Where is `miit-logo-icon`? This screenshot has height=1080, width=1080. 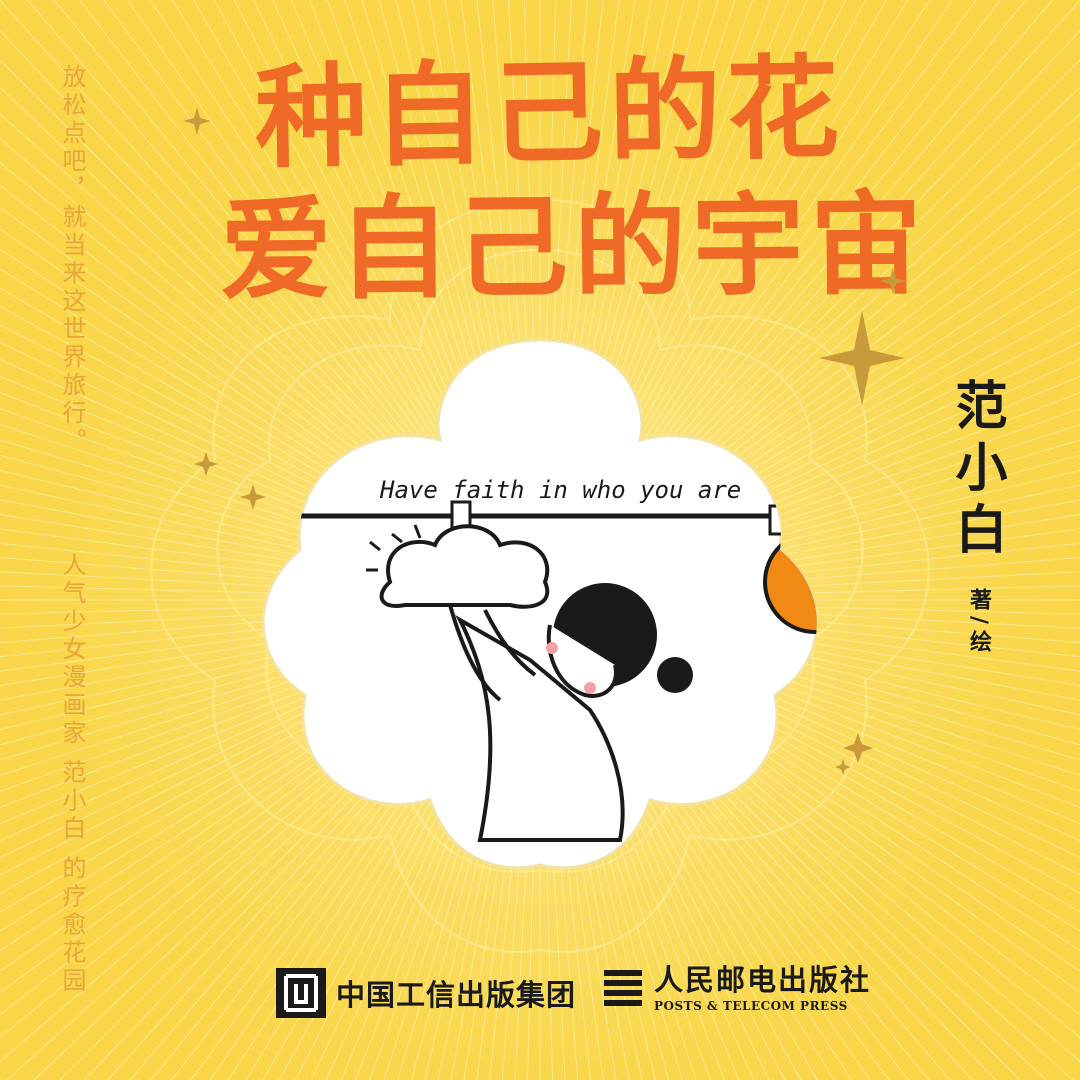
miit-logo-icon is located at coordinates (301, 993).